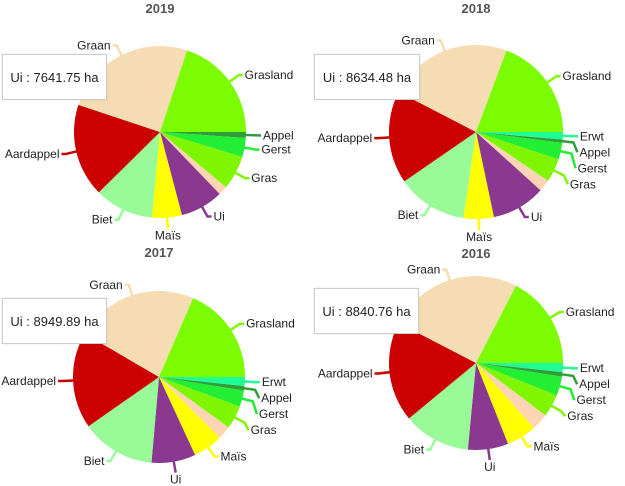 Image resolution: width=625 pixels, height=486 pixels. Describe the element at coordinates (366, 311) in the screenshot. I see `tooltip-text: Ui : 8840.76 ha` at that location.